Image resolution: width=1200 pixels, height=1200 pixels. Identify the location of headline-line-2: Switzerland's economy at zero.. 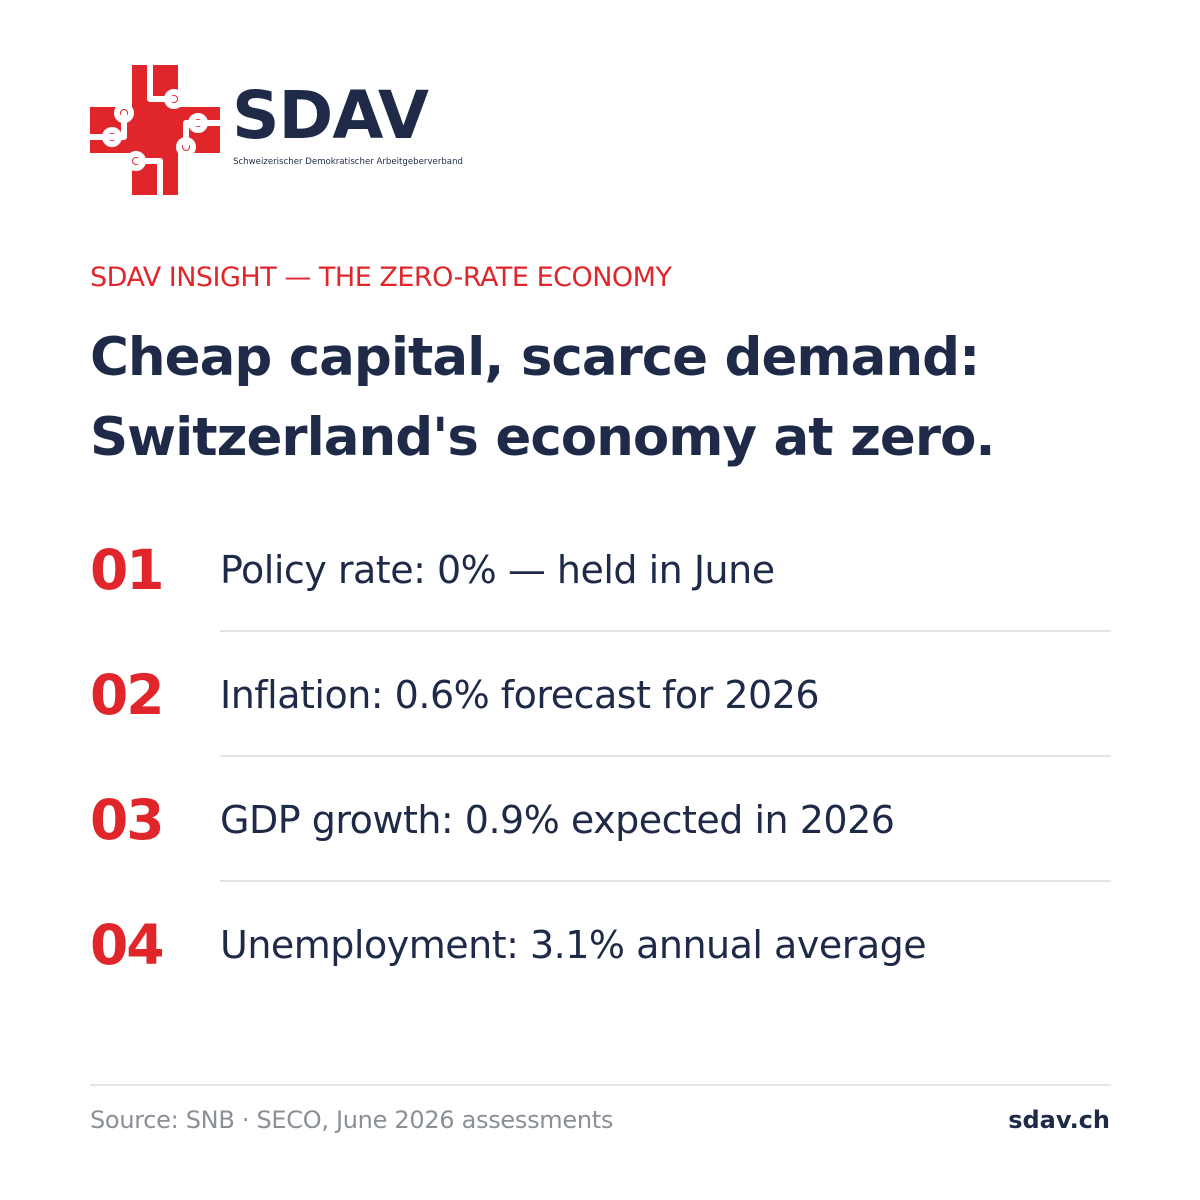
(543, 437).